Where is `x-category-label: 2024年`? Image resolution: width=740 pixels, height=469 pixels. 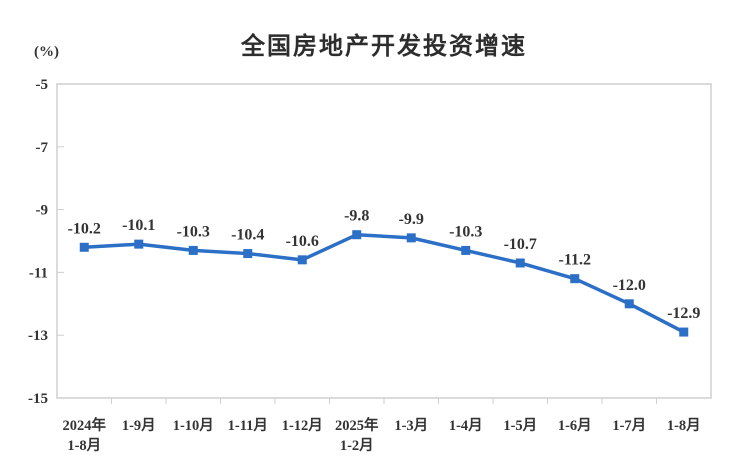 x-category-label: 2024年 is located at coordinates (85, 425).